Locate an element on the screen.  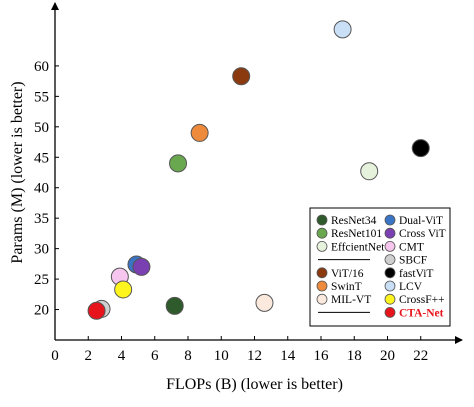
legend-marker-mil-vt is located at coordinates (322, 299).